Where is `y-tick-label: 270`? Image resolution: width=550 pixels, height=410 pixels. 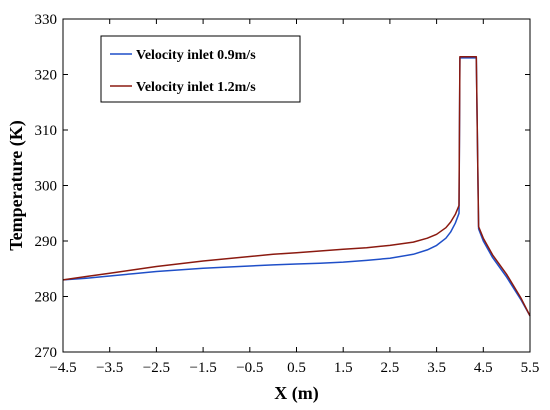
y-tick-label: 270 is located at coordinates (46, 353).